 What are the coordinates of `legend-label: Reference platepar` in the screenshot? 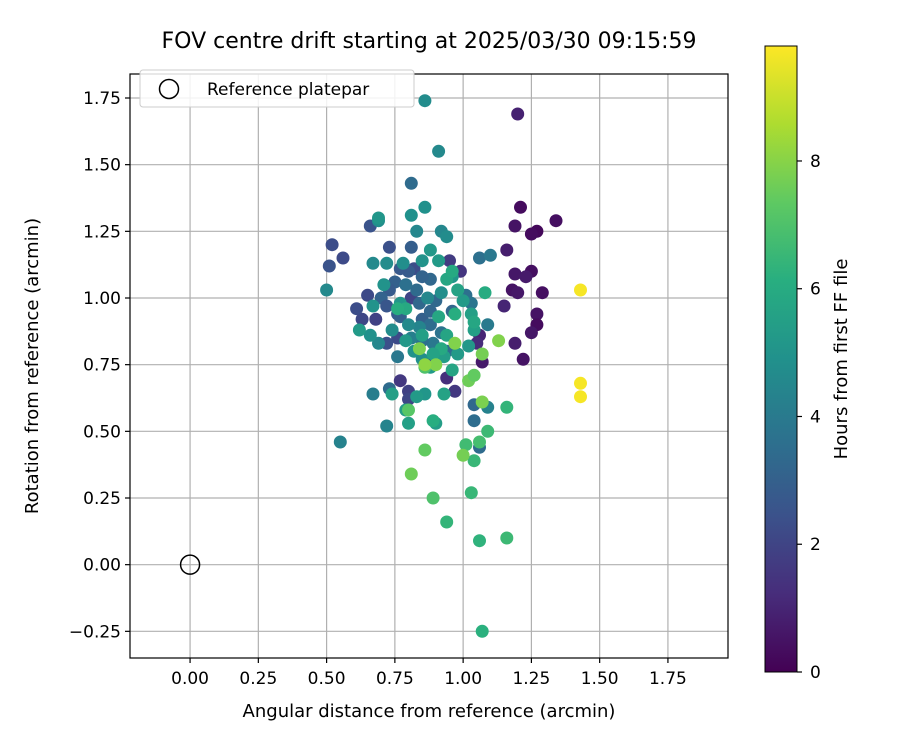 It's located at (288, 90).